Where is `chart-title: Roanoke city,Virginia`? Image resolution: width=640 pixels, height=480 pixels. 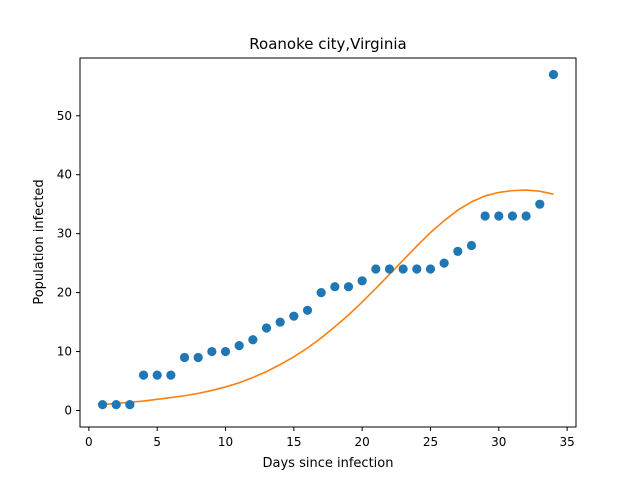
chart-title: Roanoke city,Virginia is located at coordinates (327, 44).